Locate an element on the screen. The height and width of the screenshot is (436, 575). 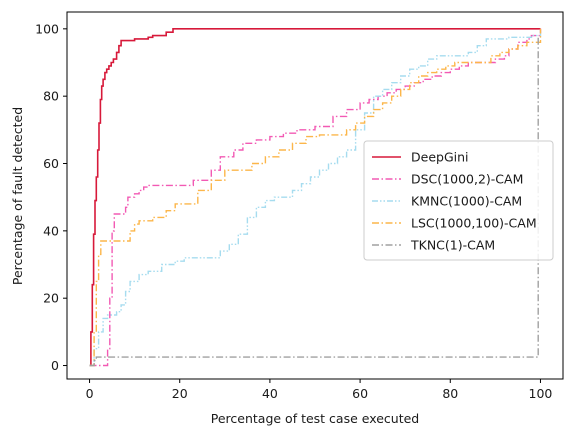
legend-label-0: DeepGini is located at coordinates (440, 157).